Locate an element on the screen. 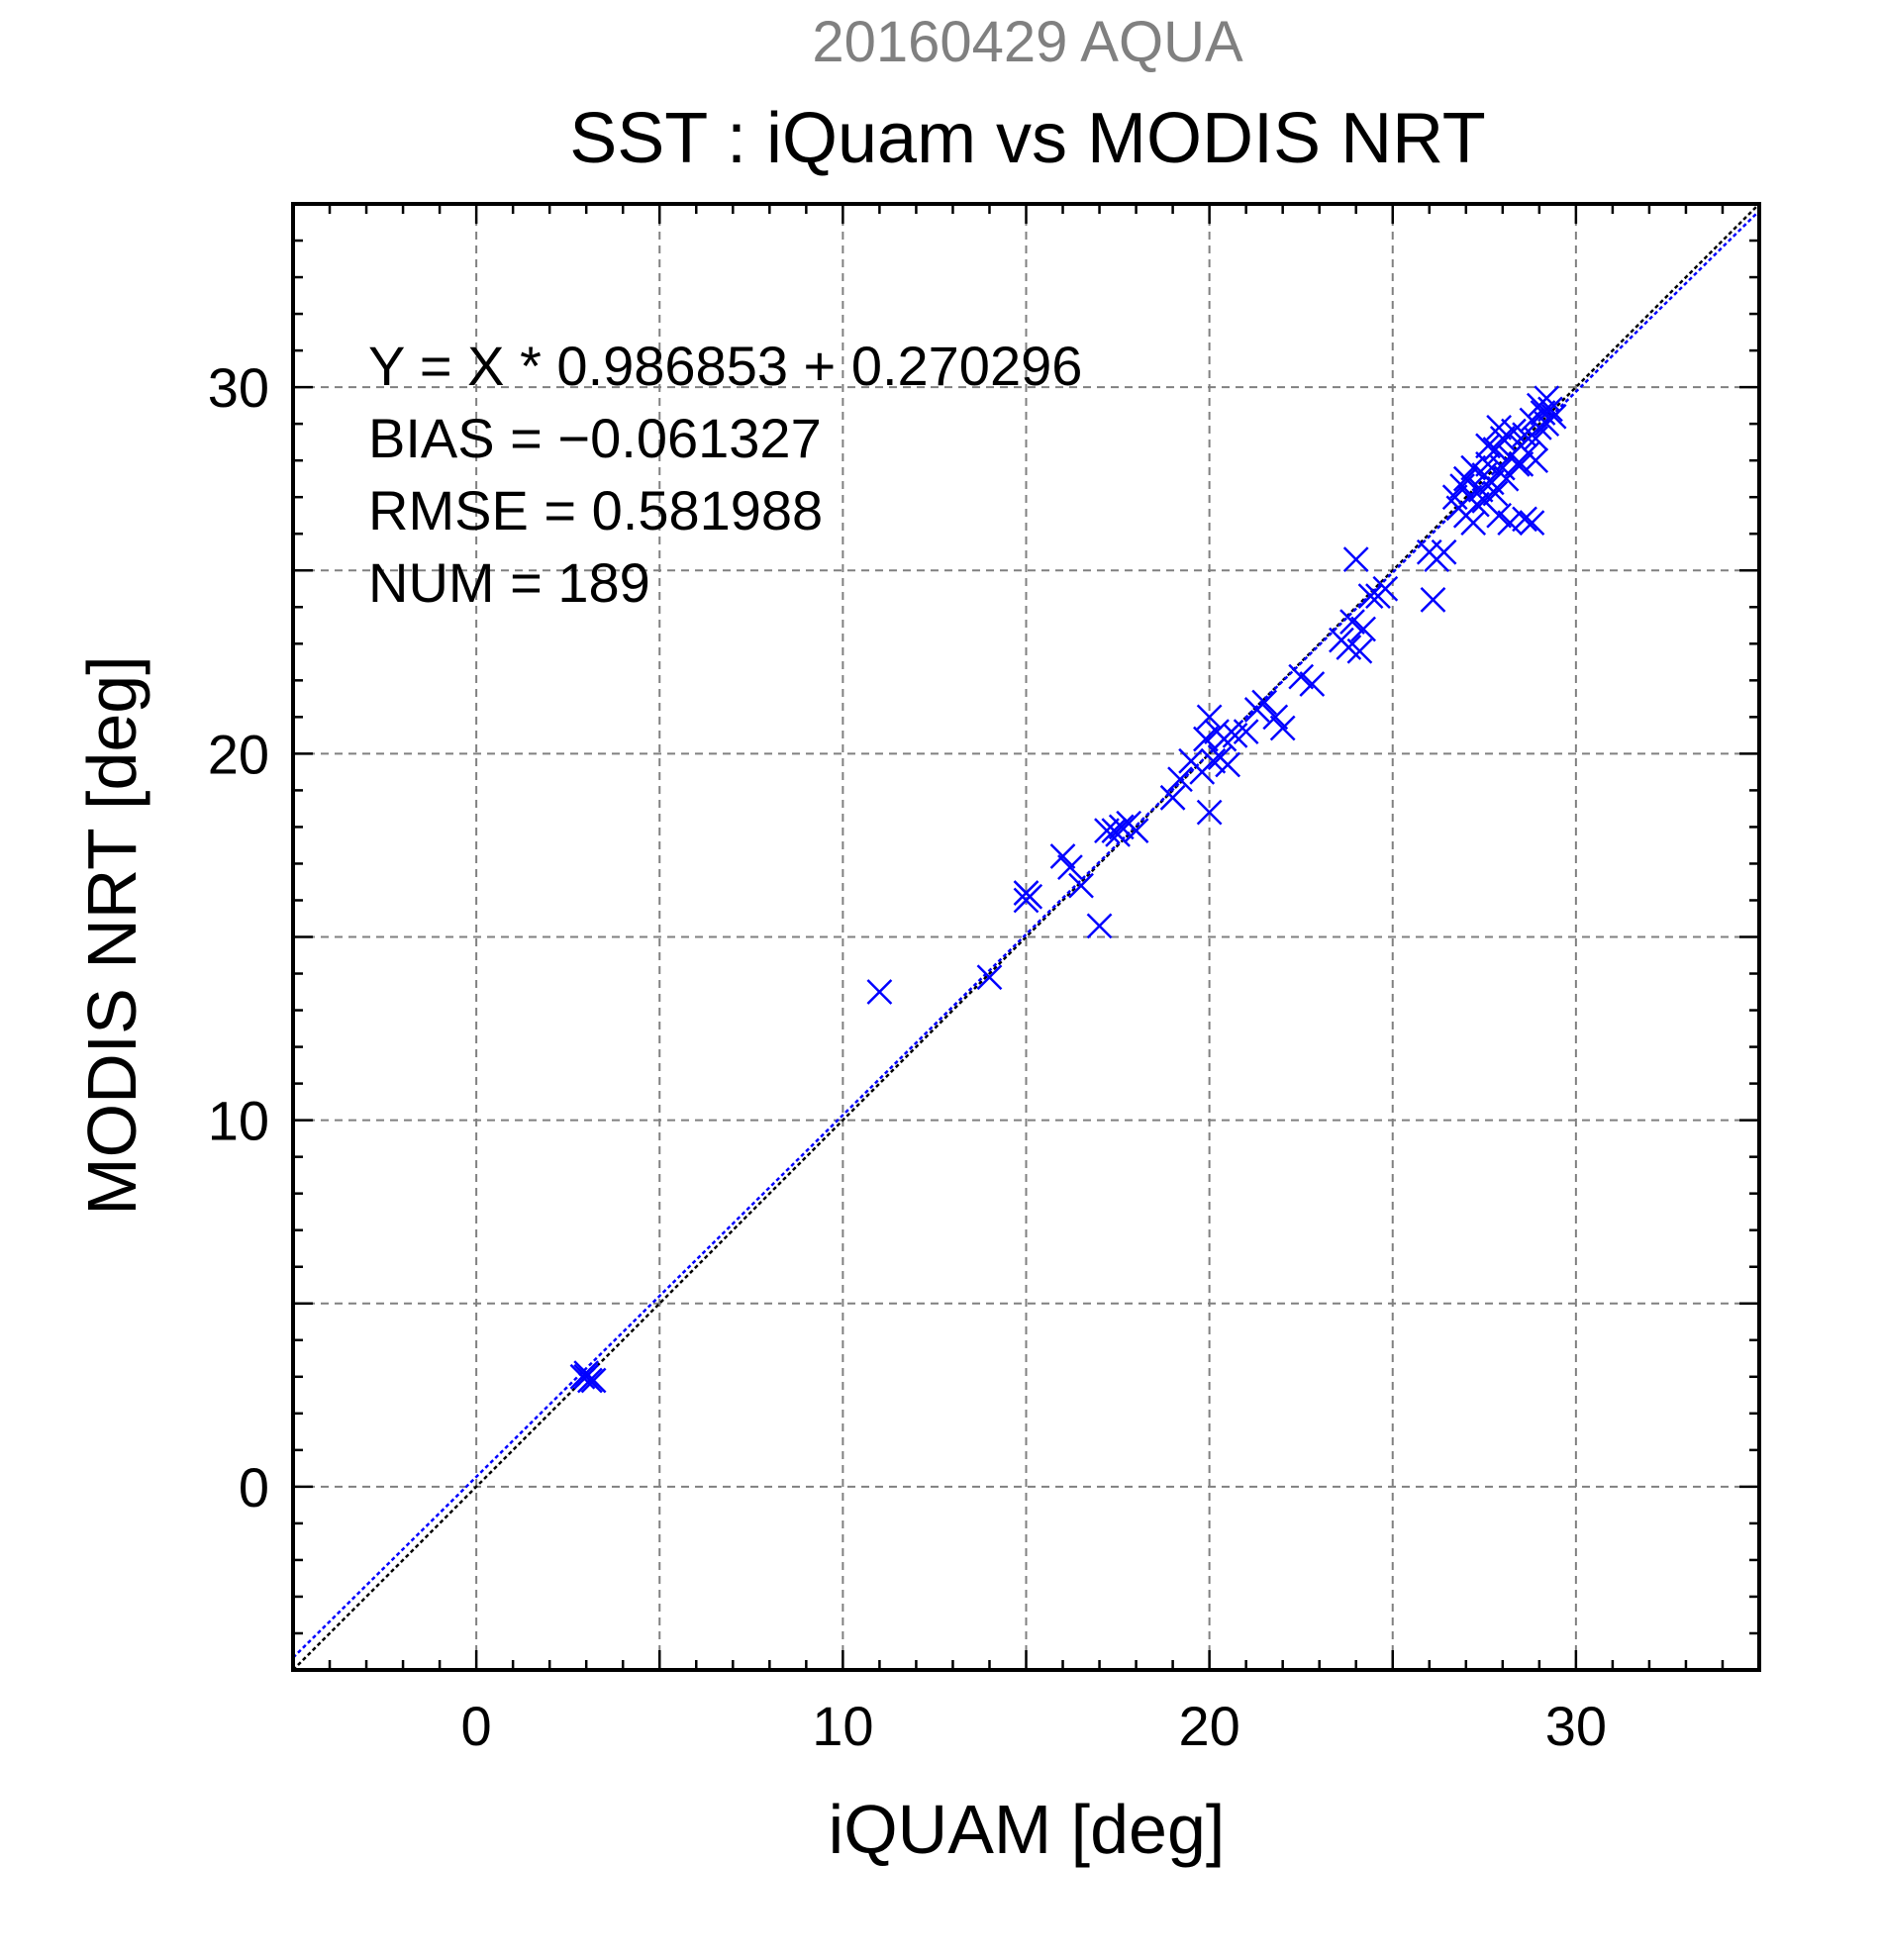 The width and height of the screenshot is (1881, 1960). y-tick-label: 20 is located at coordinates (239, 754).